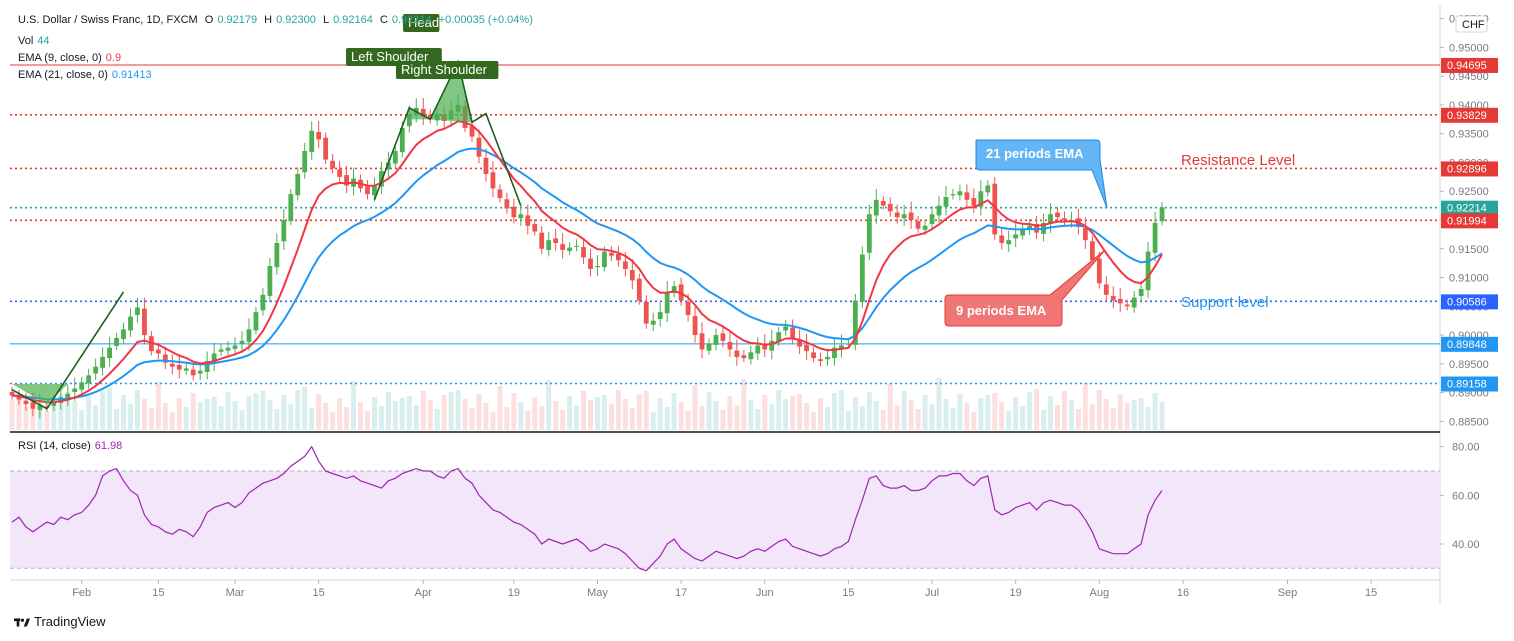  Describe the element at coordinates (60, 58) in the screenshot. I see `ema9-label: EMA (9, close, 0)` at that location.